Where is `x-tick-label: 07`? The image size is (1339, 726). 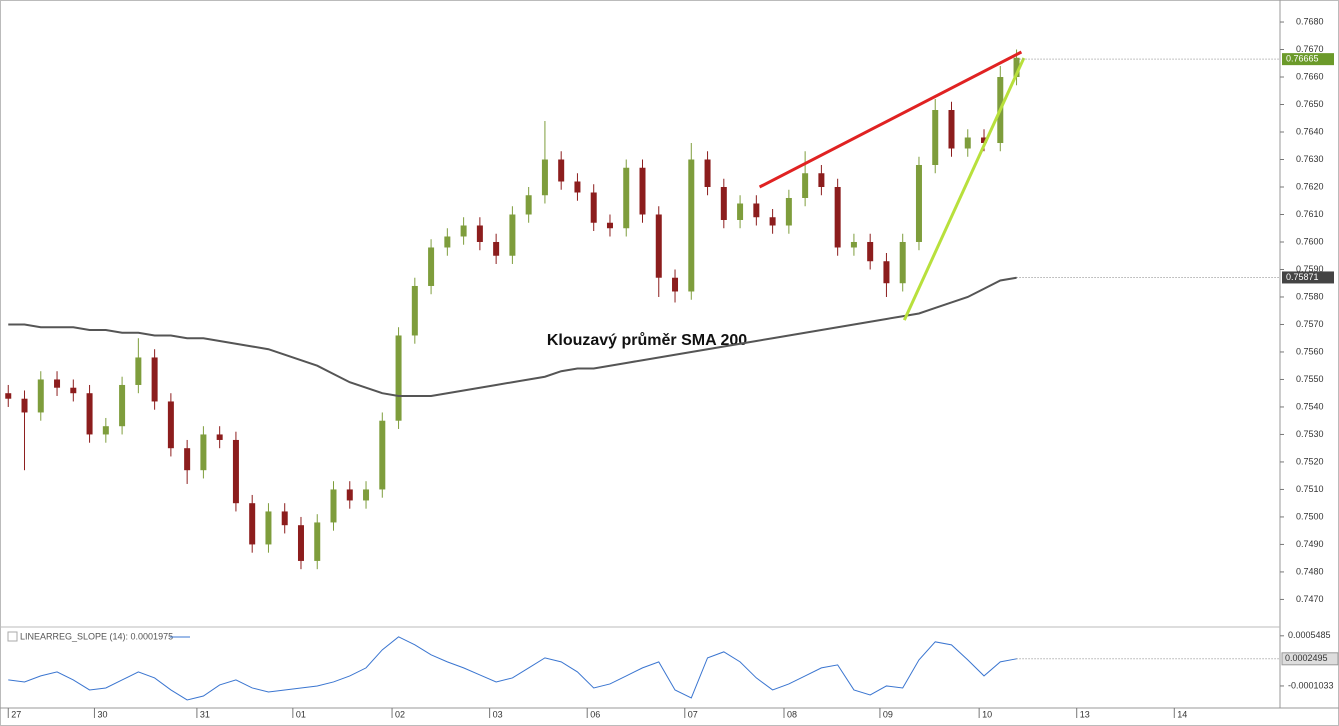
x-tick-label: 07 is located at coordinates (693, 714).